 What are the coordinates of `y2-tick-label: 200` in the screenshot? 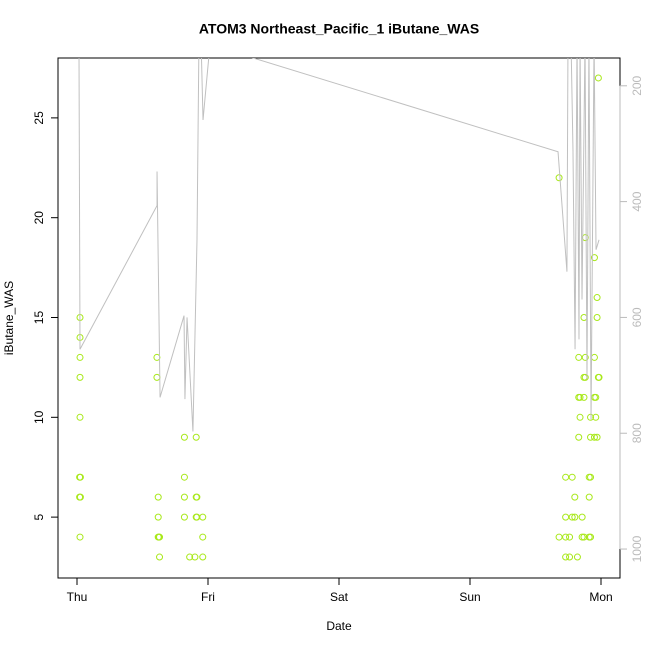 It's located at (637, 85).